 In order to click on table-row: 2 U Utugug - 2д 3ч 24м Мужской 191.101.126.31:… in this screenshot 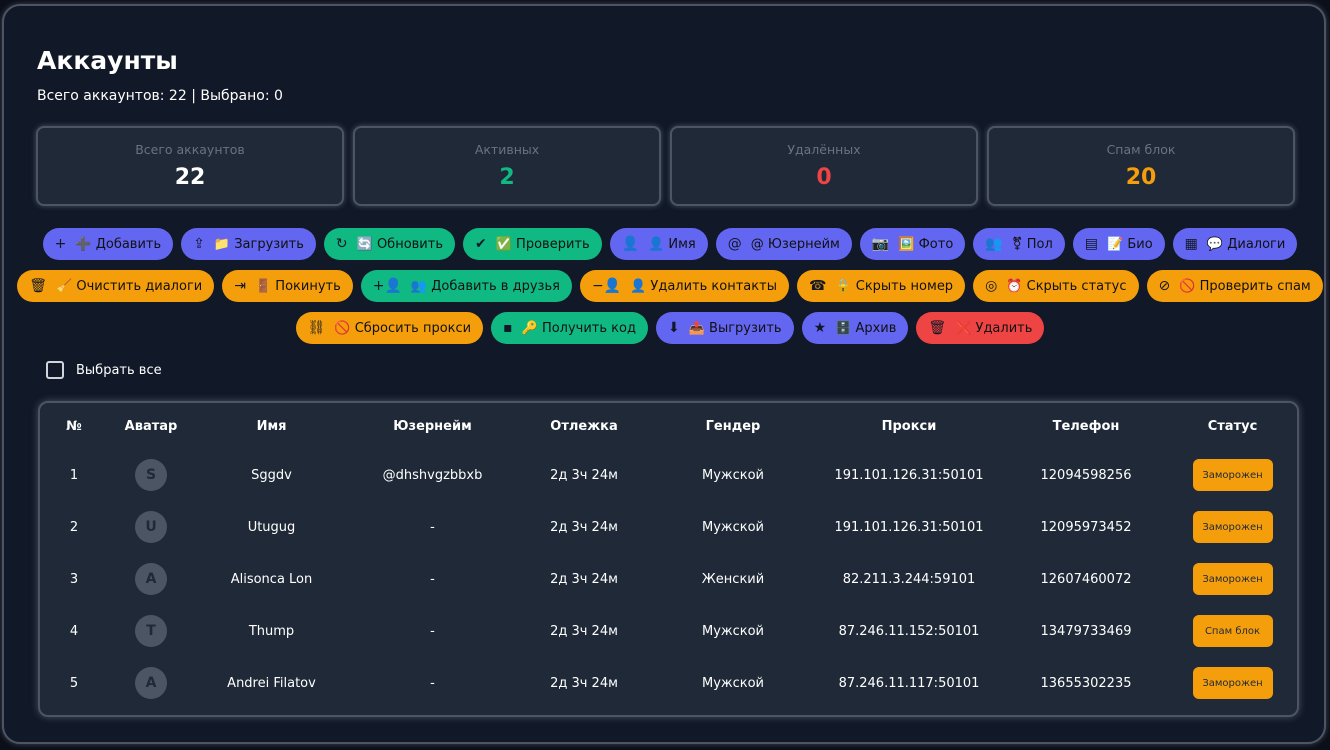, I will do `click(668, 527)`.